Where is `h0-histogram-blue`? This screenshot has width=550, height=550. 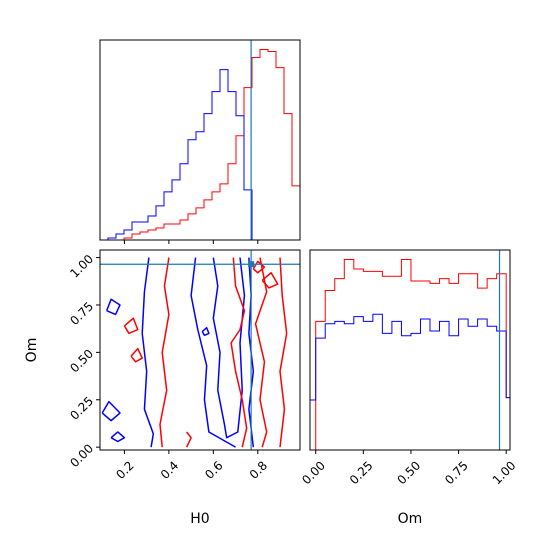
h0-histogram-blue is located at coordinates (200, 155).